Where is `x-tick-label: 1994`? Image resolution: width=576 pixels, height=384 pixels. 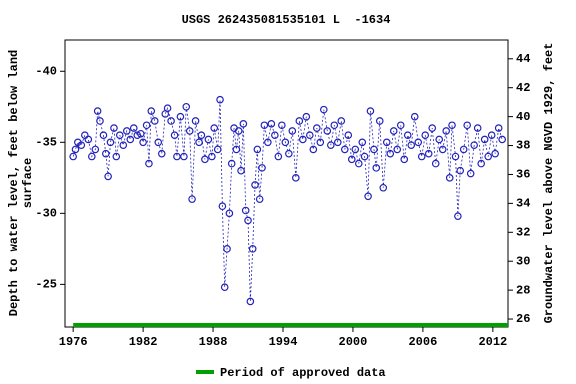
x-tick-label: 1994 is located at coordinates (283, 342).